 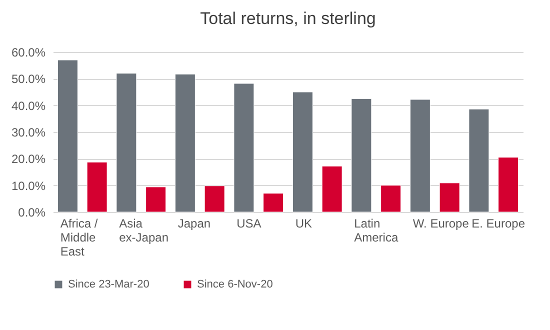 What do you see at coordinates (249, 223) in the screenshot?
I see `x-tick-label: USA` at bounding box center [249, 223].